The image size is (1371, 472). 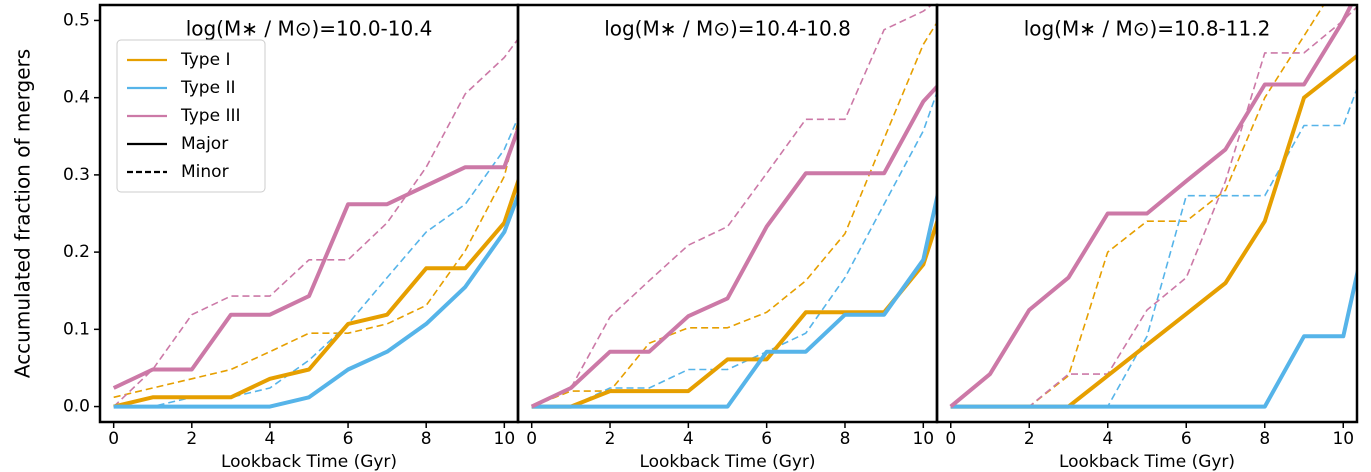 I want to click on y-tick-label: 0.3, so click(x=76, y=175).